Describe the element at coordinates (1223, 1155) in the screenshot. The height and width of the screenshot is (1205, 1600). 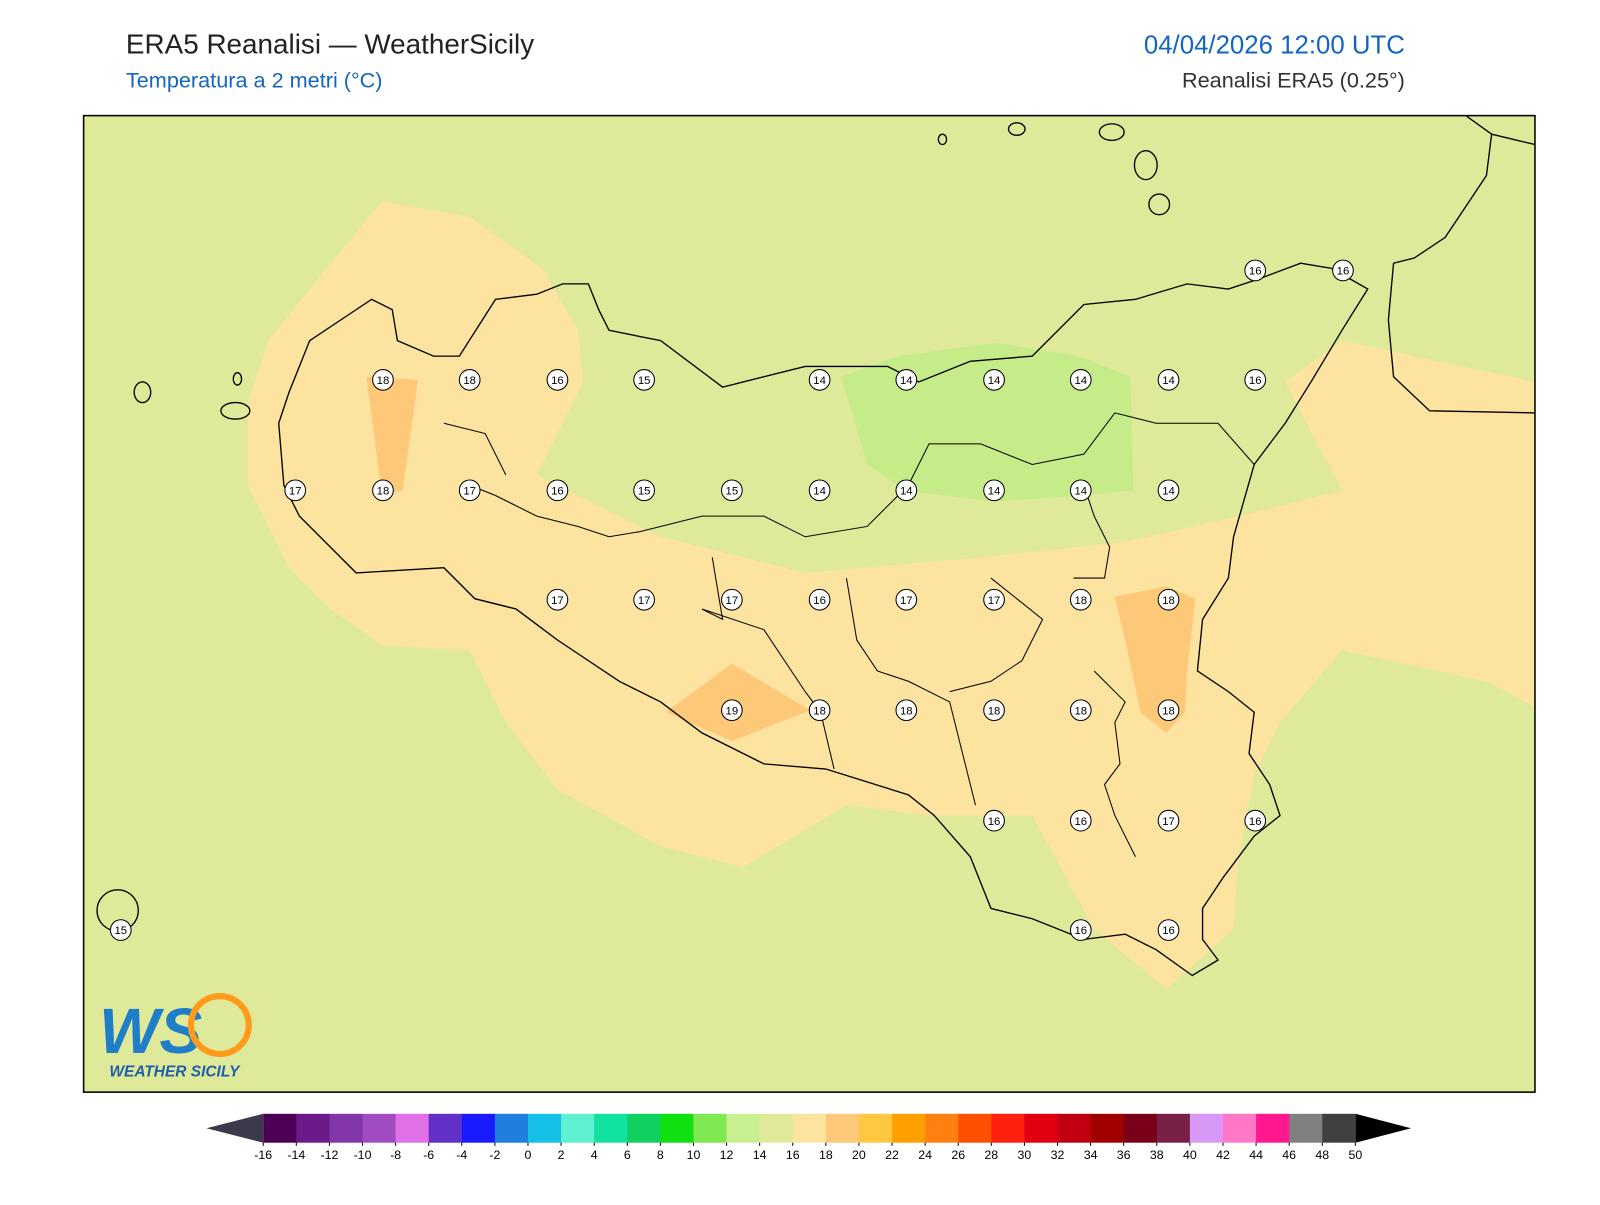
I see `colorbar-label: 42` at that location.